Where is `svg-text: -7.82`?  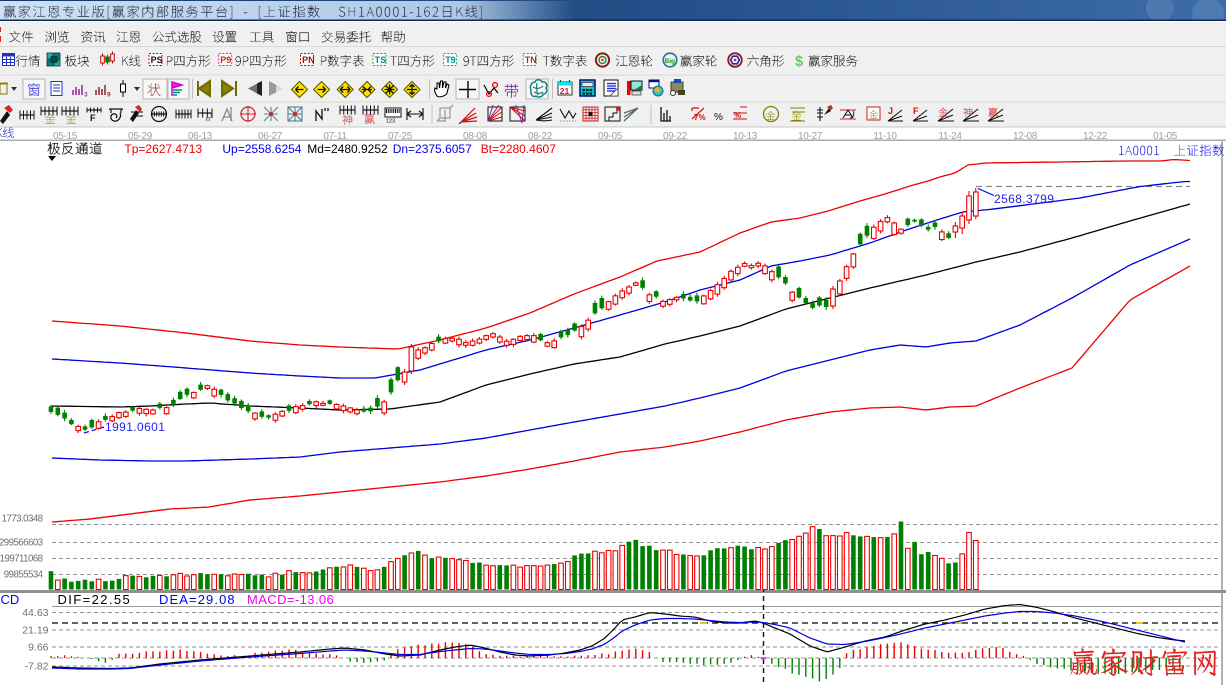 svg-text: -7.82 is located at coordinates (37, 667).